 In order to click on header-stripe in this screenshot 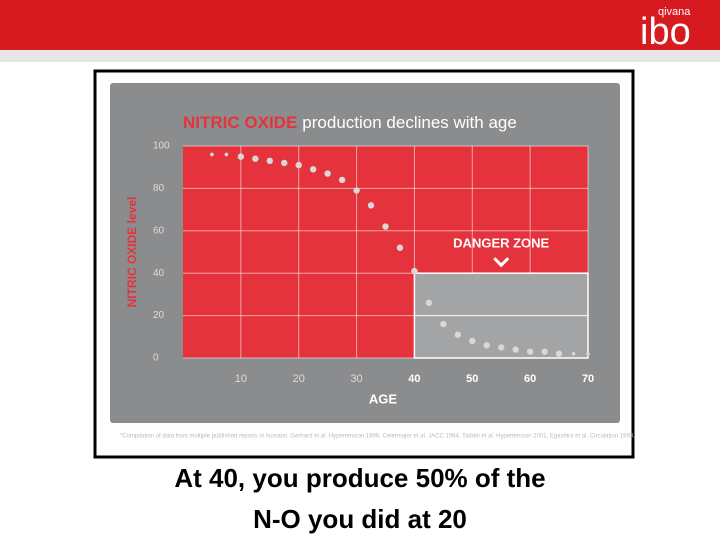, I will do `click(360, 56)`.